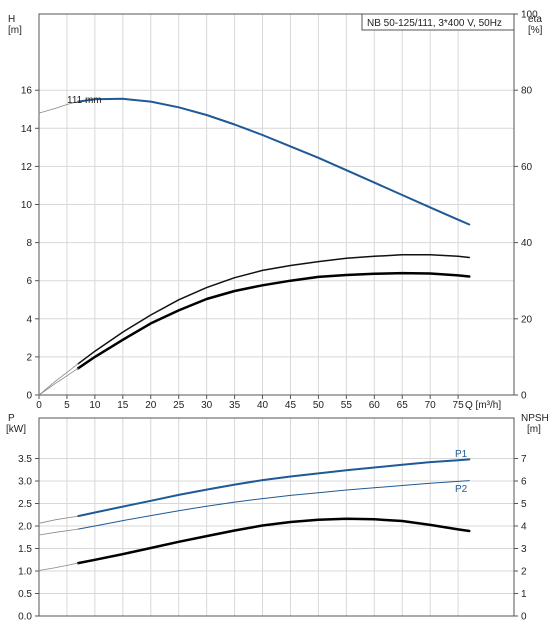 This screenshot has width=555, height=631. I want to click on chart-title: NB 50-125/111, 3*400 V, 50Hz, so click(434, 23).